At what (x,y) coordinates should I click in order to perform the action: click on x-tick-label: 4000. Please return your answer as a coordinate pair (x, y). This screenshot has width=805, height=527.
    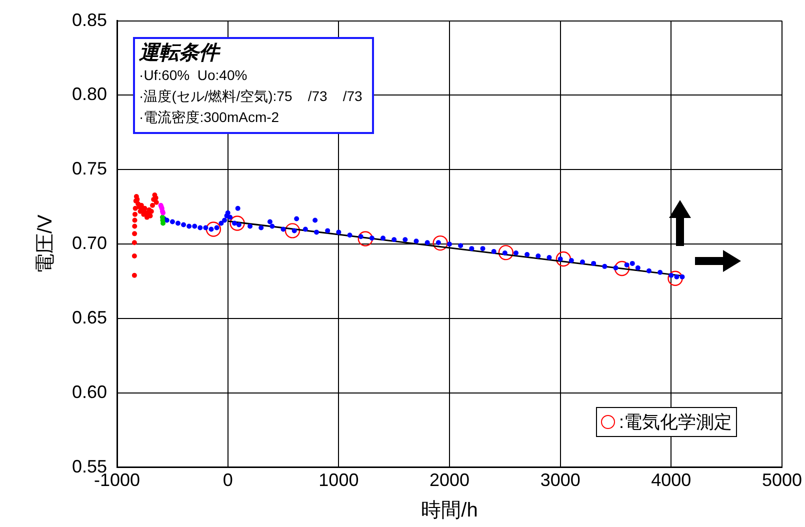
    Looking at the image, I should click on (671, 480).